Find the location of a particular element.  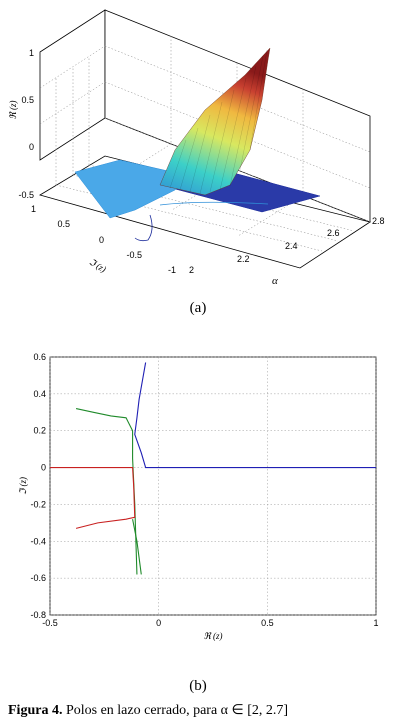

x-axis-ticks: 2 2.2 2.4 2.6 2.8 is located at coordinates (287, 245).